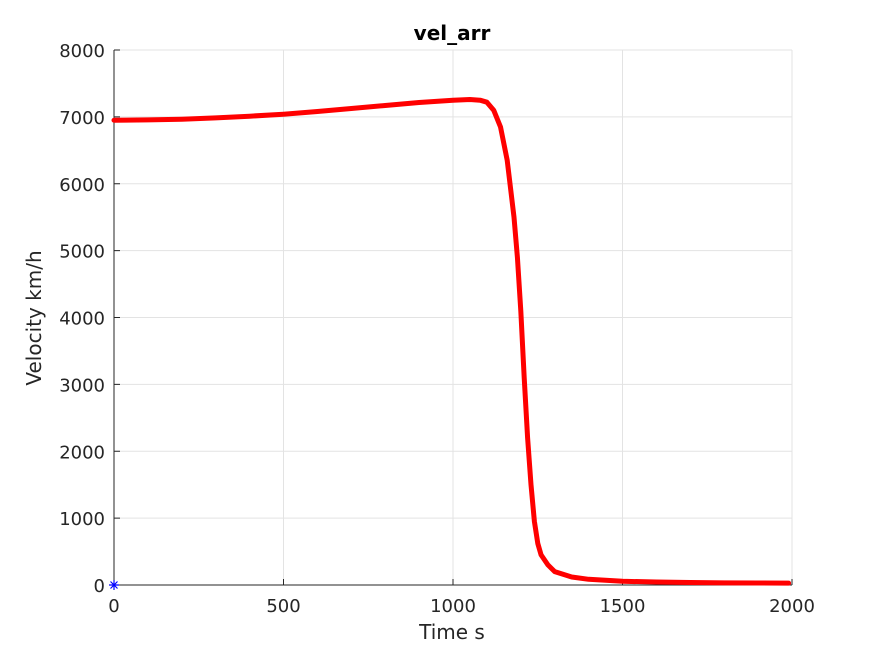 This screenshot has width=875, height=656. I want to click on y-tick-label: 0, so click(99, 586).